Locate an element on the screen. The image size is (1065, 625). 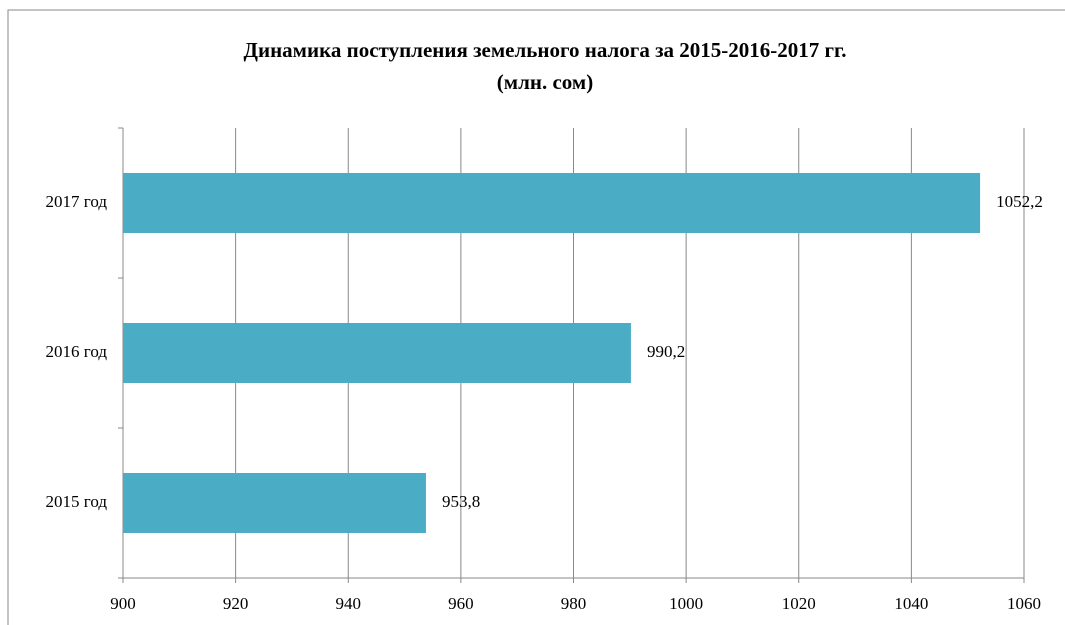
x-tick-label: 1040 is located at coordinates (911, 603).